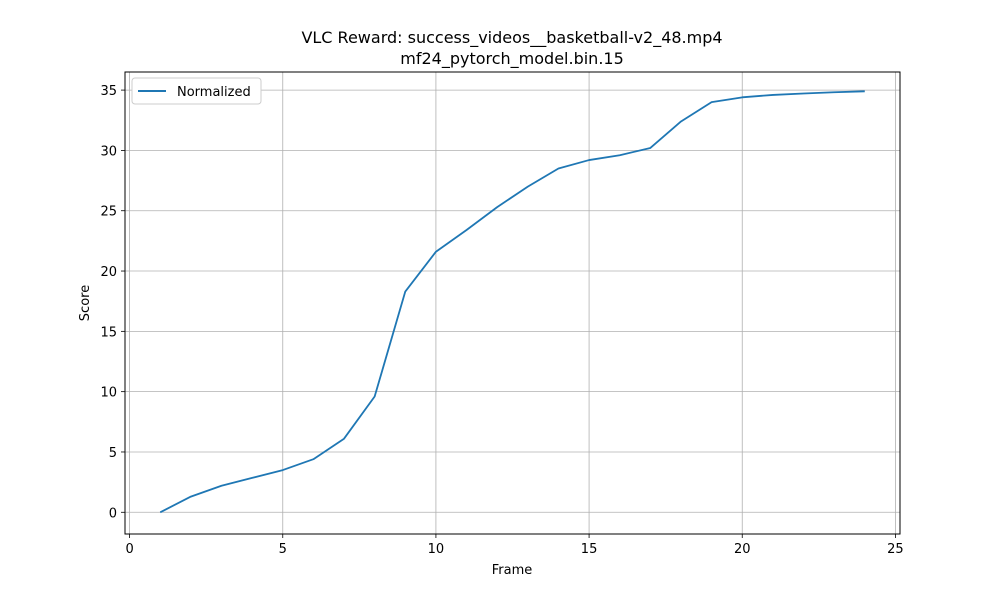 This screenshot has height=600, width=1000. I want to click on legend-label: Normalized, so click(214, 92).